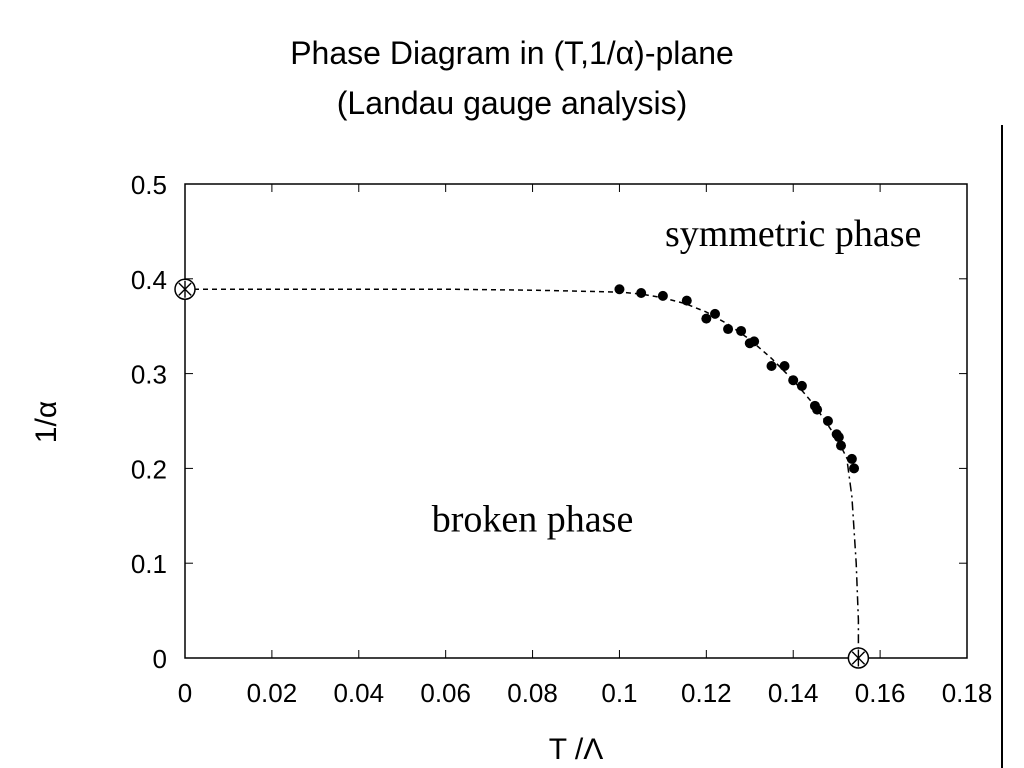 This screenshot has width=1024, height=768. Describe the element at coordinates (737, 379) in the screenshot. I see `data-points` at that location.